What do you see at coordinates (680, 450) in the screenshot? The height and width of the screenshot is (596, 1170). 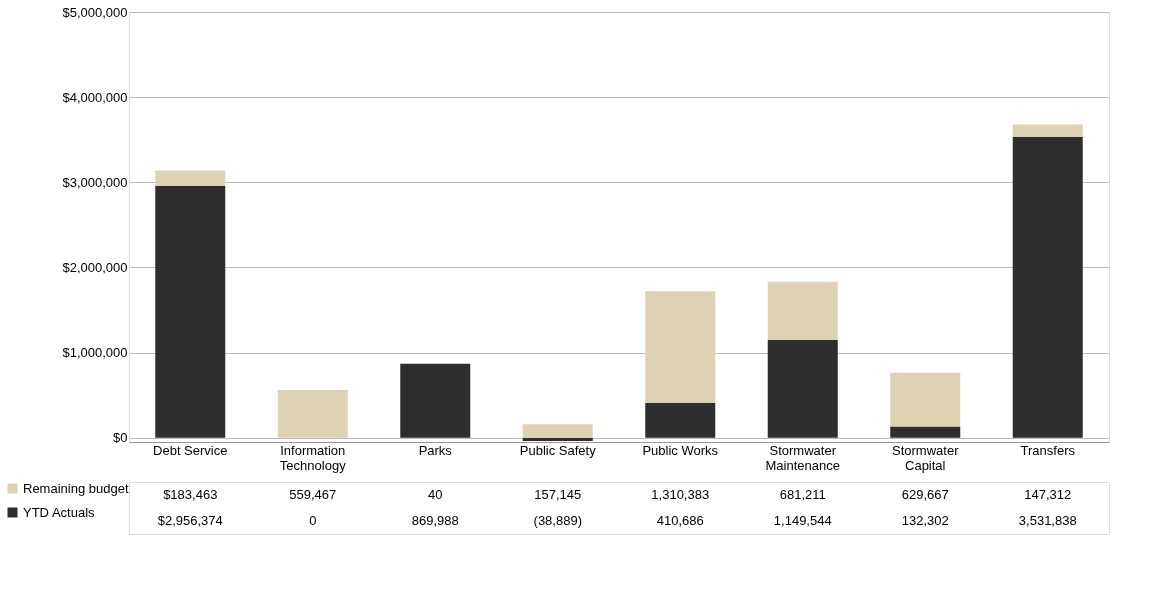 I see `x-tick-label: Public Works` at bounding box center [680, 450].